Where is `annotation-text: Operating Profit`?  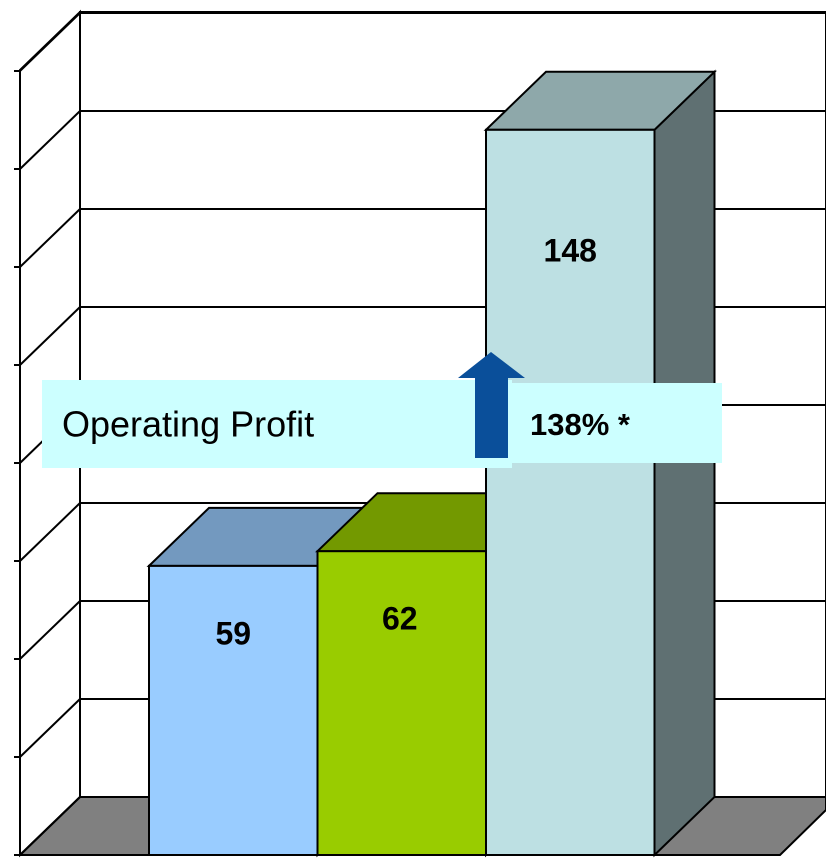
annotation-text: Operating Profit is located at coordinates (188, 424).